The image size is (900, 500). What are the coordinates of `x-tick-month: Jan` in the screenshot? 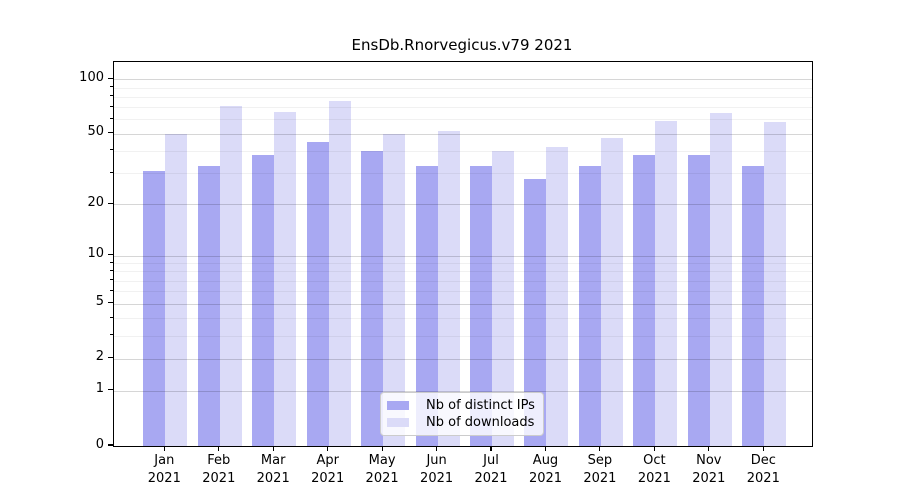 It's located at (164, 460).